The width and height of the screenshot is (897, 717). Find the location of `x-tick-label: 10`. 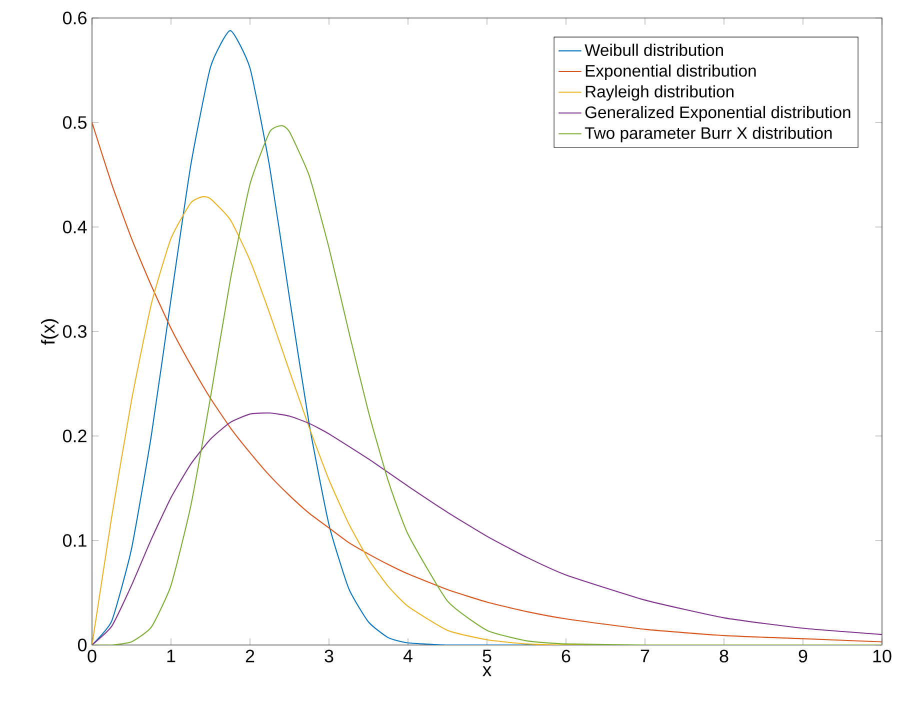

x-tick-label: 10 is located at coordinates (882, 656).